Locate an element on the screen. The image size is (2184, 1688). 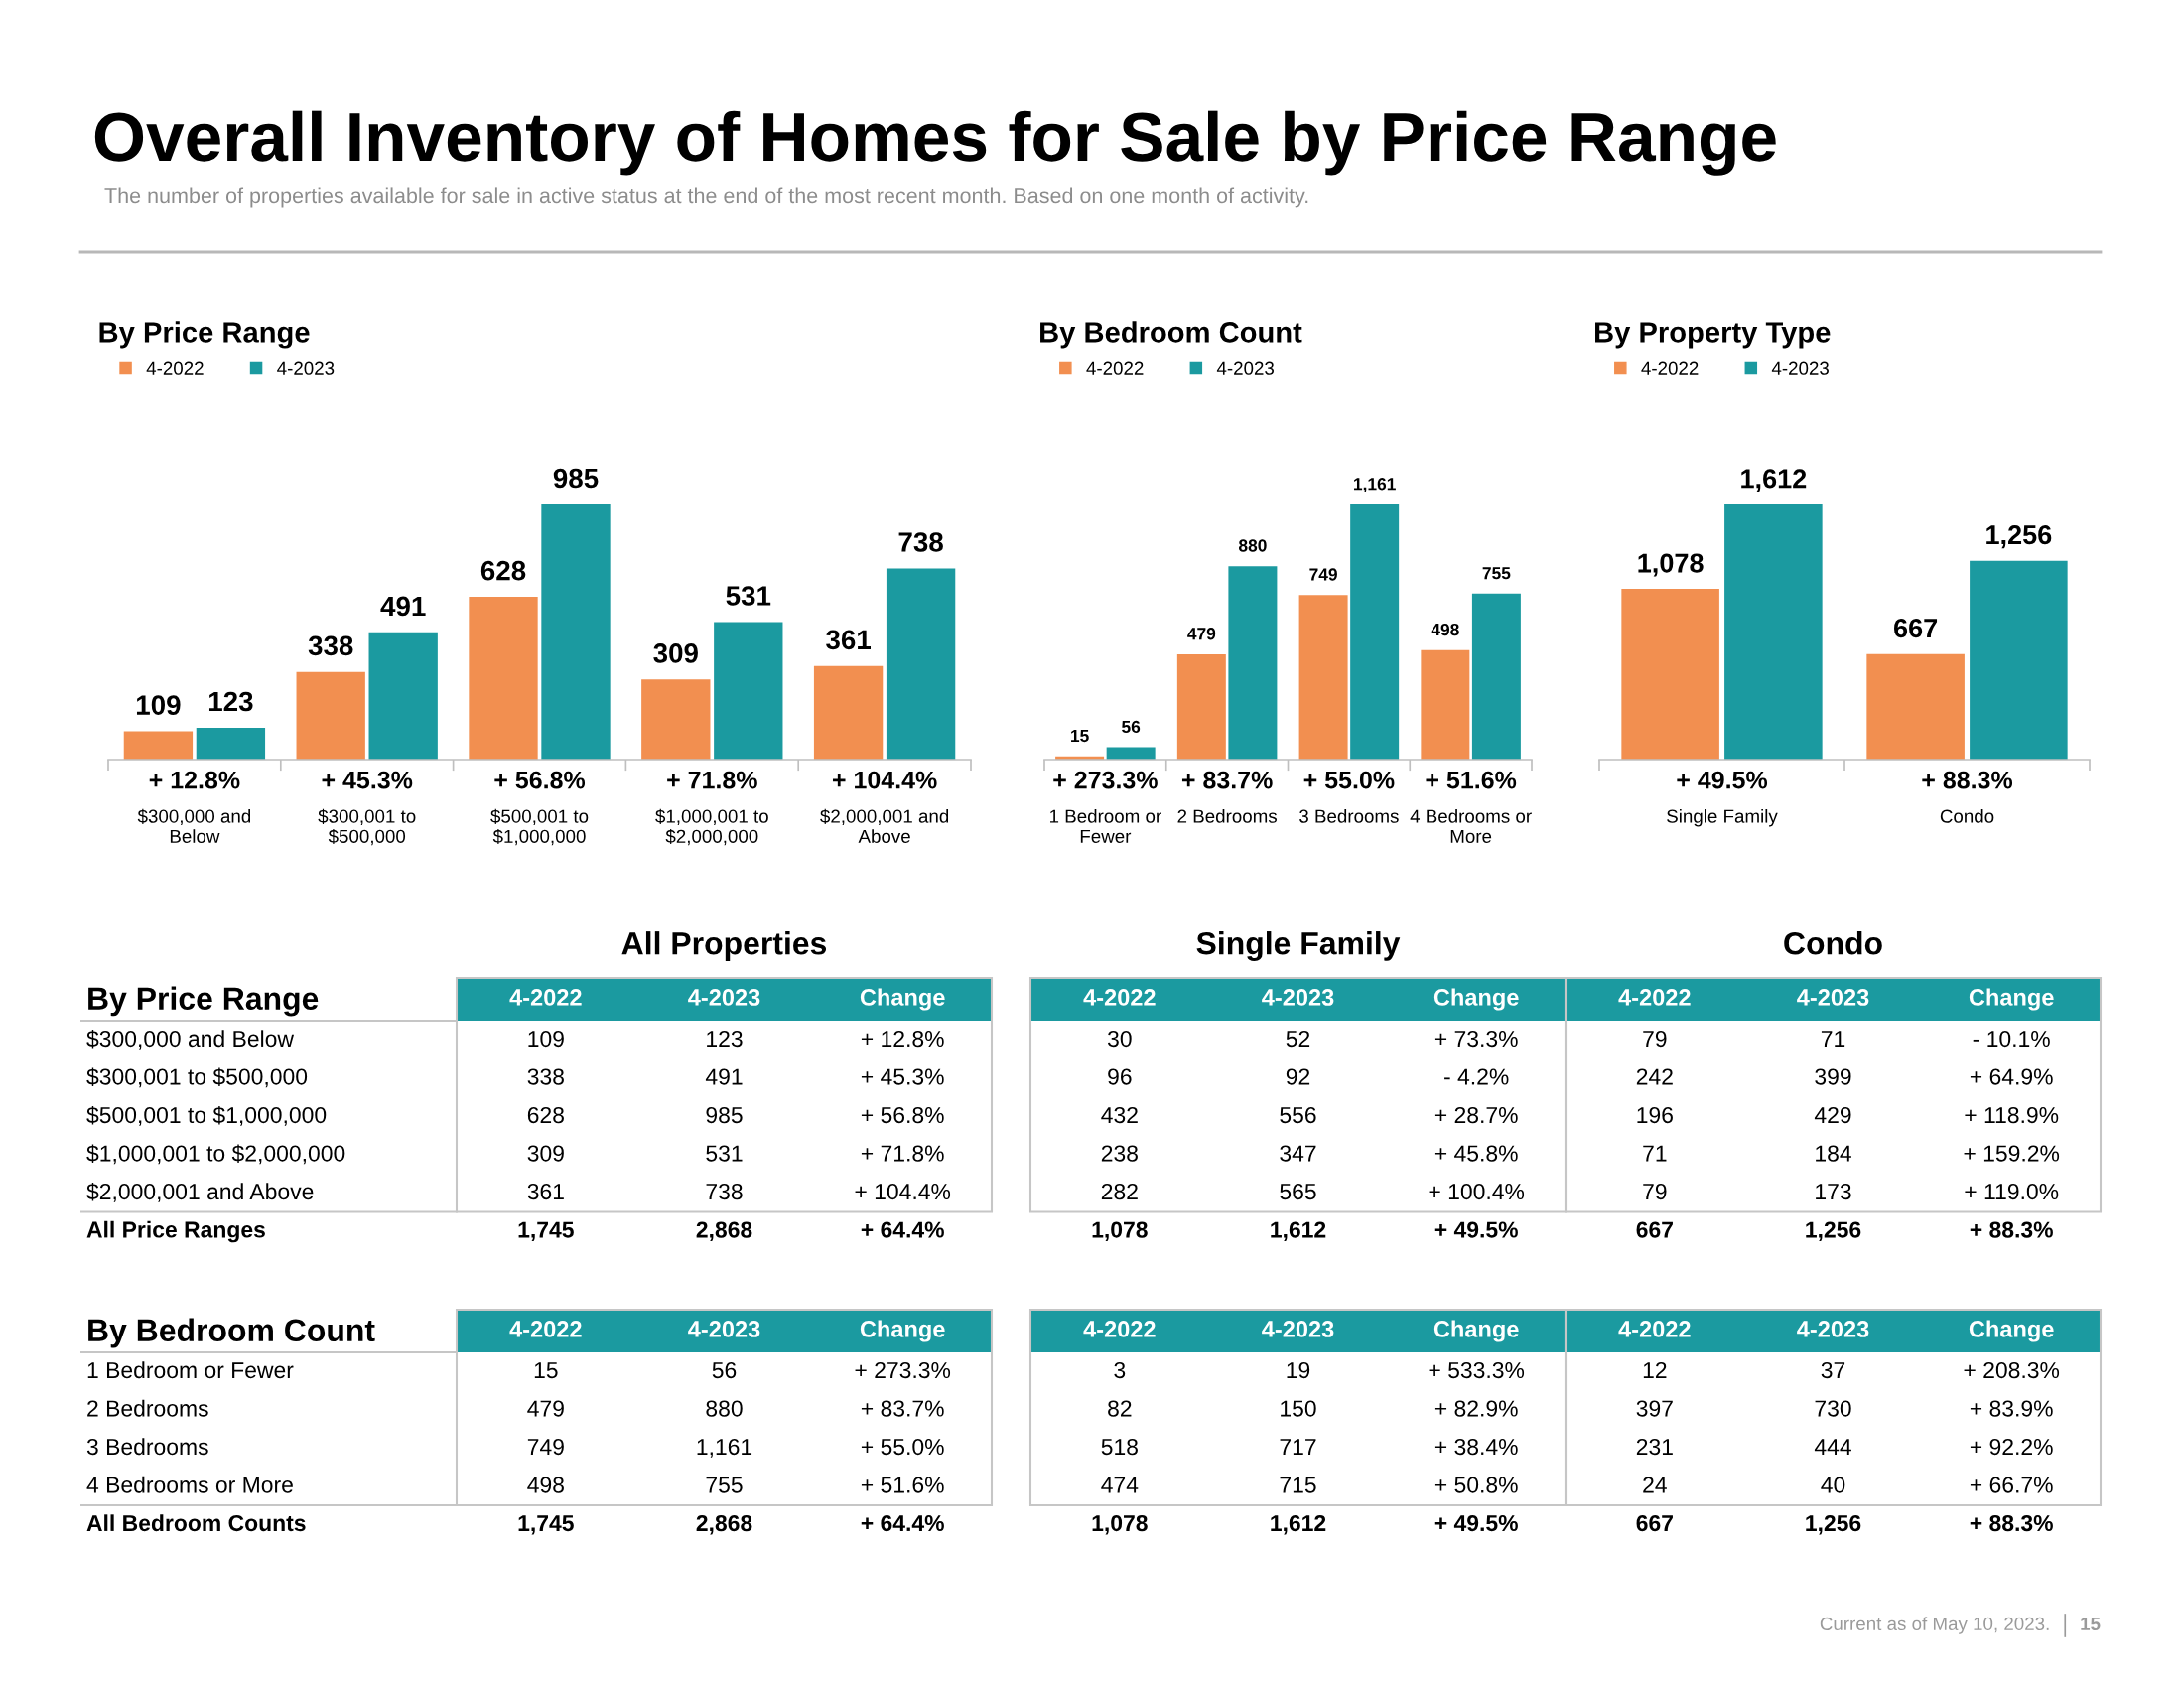
data-label: 399 is located at coordinates (1833, 1076).